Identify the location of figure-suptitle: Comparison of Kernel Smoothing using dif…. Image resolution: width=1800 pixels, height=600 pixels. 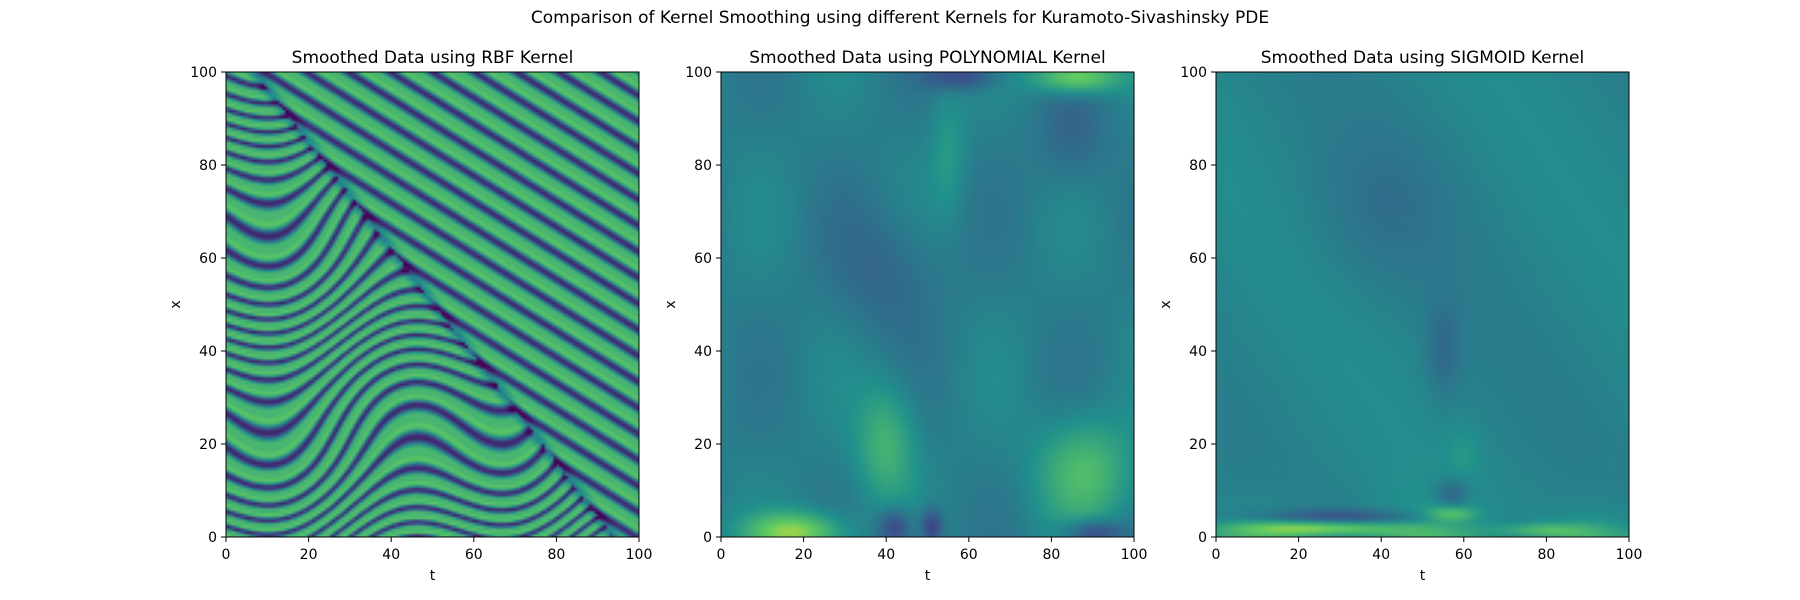
(900, 18).